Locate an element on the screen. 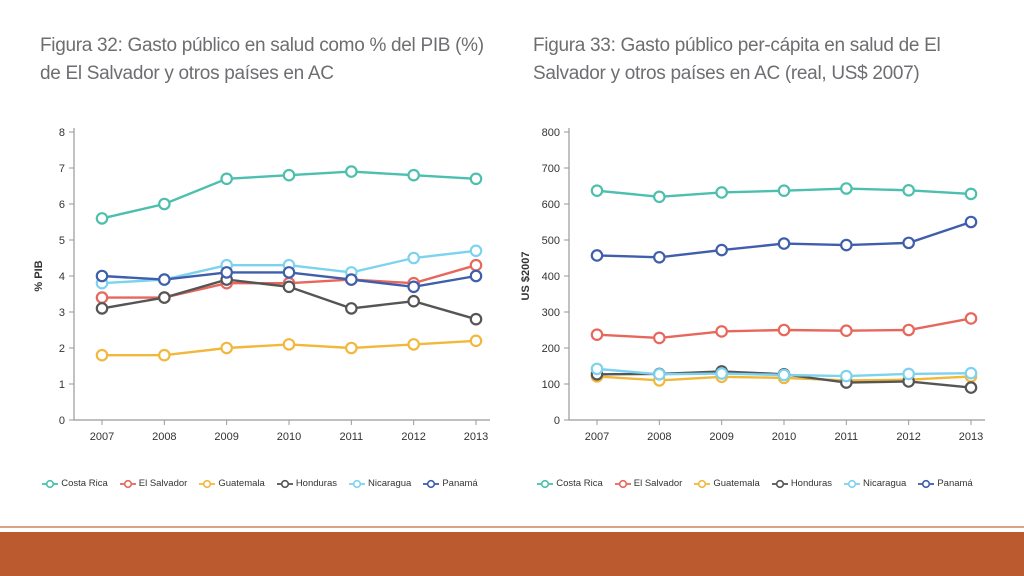  y-tick-label: 700 is located at coordinates (551, 169).